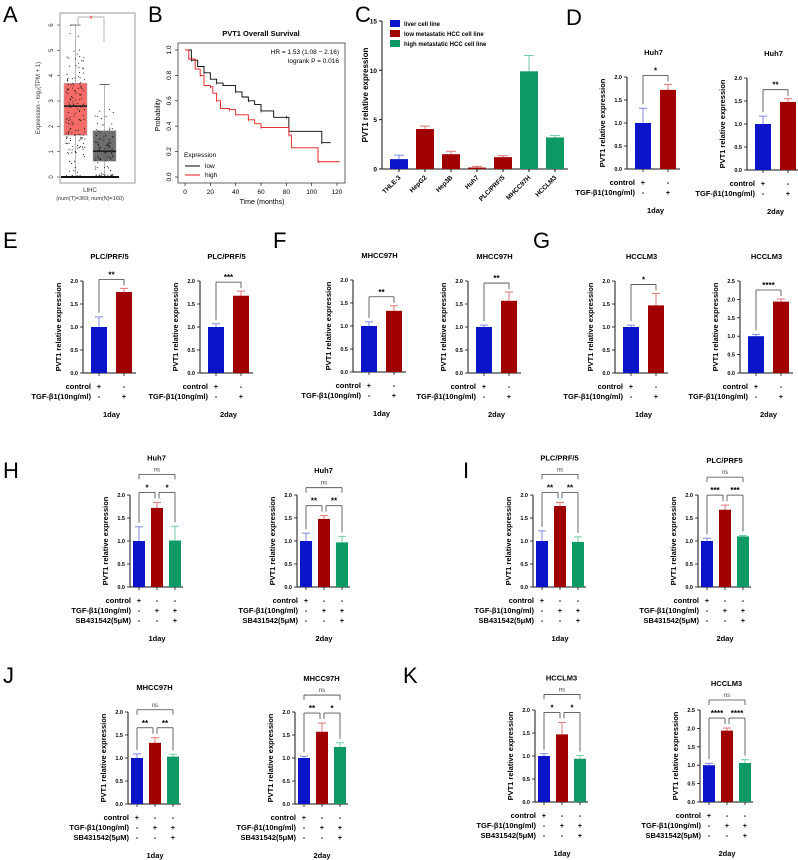 This screenshot has width=798, height=860. Describe the element at coordinates (169, 151) in the screenshot. I see `y-tick-label: 0.2` at that location.